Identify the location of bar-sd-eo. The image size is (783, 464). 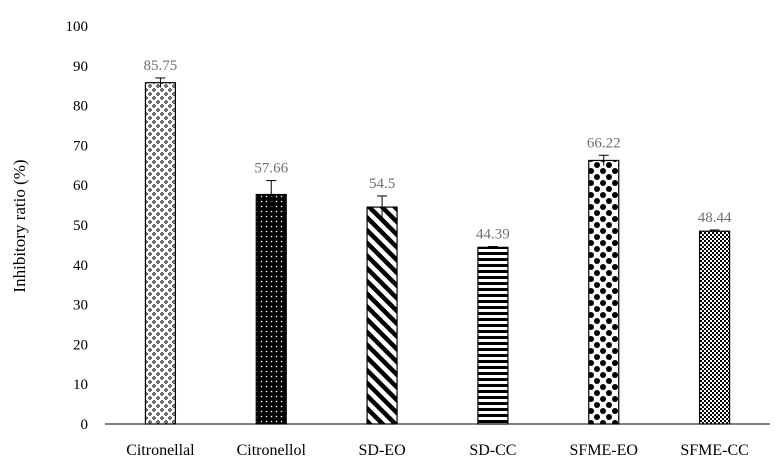
(382, 315).